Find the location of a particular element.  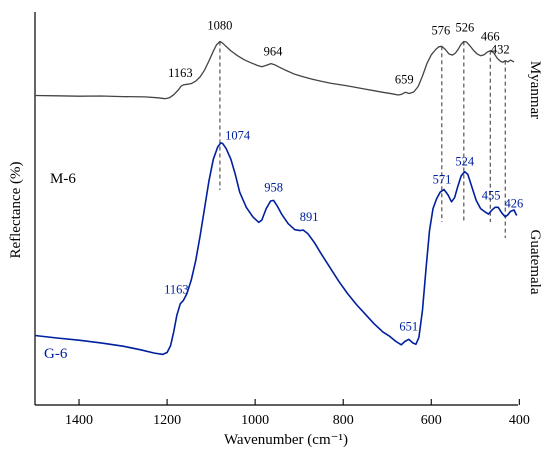

x-axis-title: Wavenumber (cm⁻¹) is located at coordinates (286, 440).